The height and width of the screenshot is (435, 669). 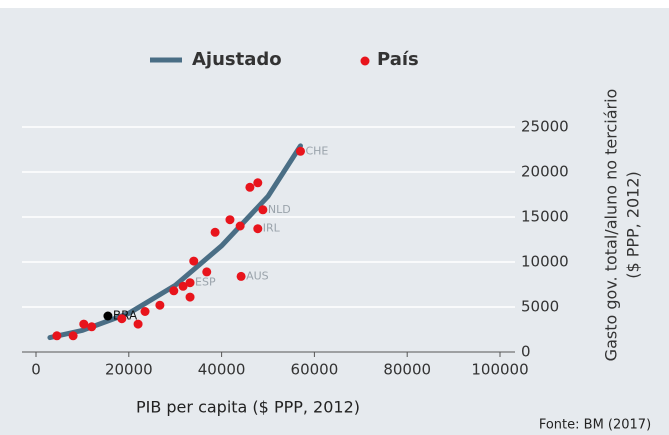 I want to click on y-tick-label: 15000, so click(x=545, y=217).